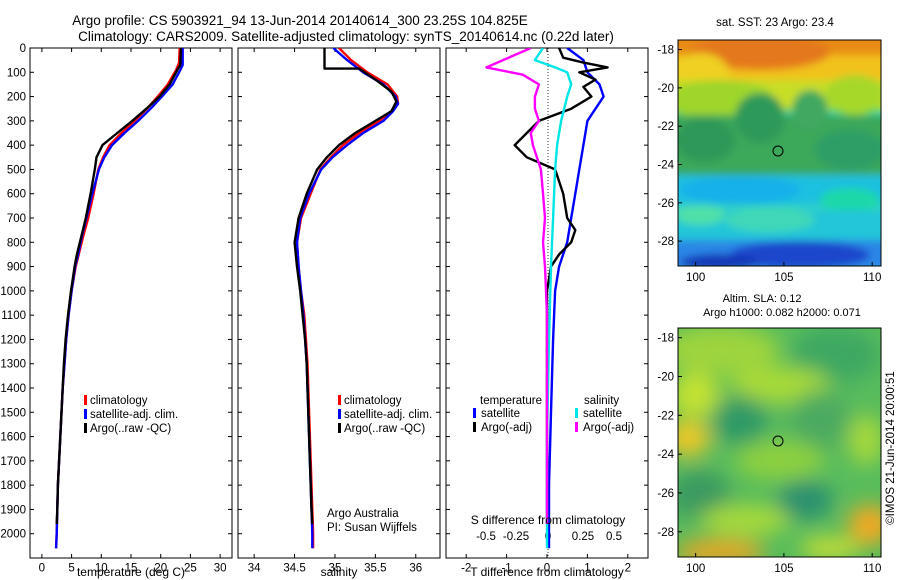 This screenshot has height=580, width=900. Describe the element at coordinates (775, 23) in the screenshot. I see `sst-map-title: sat. SST: 23 Argo: 23.4` at that location.